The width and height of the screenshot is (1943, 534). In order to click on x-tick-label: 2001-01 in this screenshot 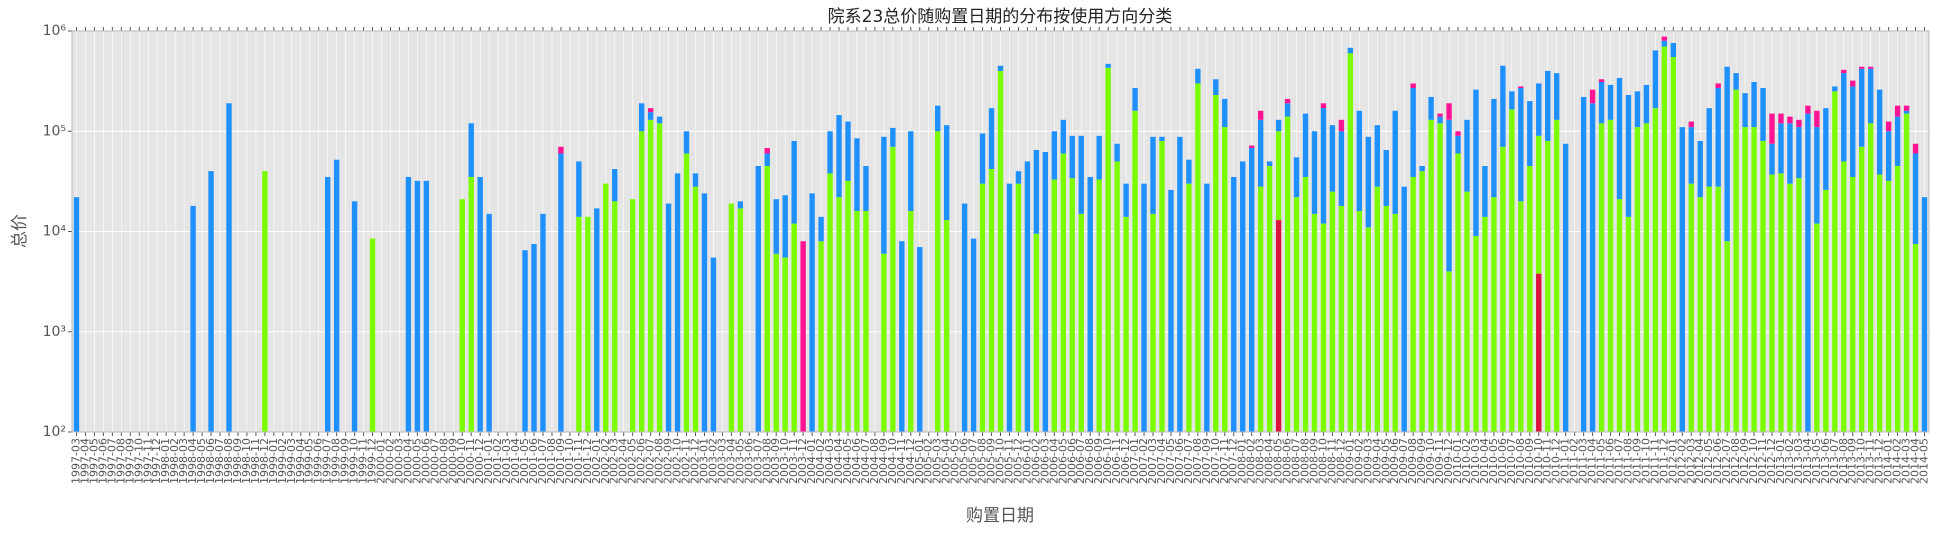, I will do `click(488, 461)`.